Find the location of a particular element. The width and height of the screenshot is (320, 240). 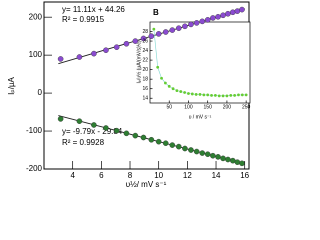

inset-y-tick-label: 24 is located at coordinates (145, 51).